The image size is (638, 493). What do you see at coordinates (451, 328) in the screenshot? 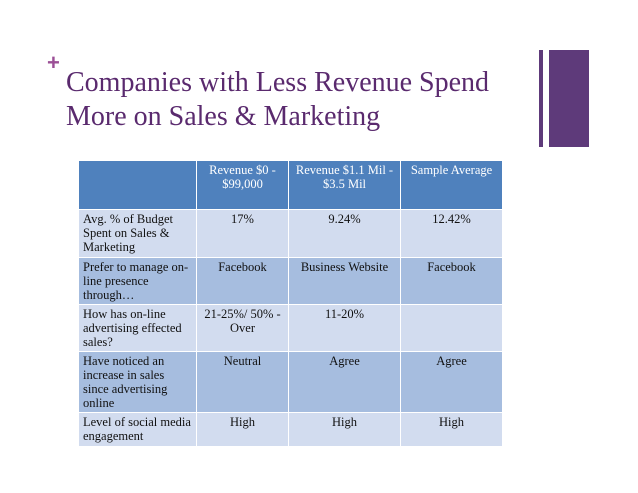
I see `table-cell` at bounding box center [451, 328].